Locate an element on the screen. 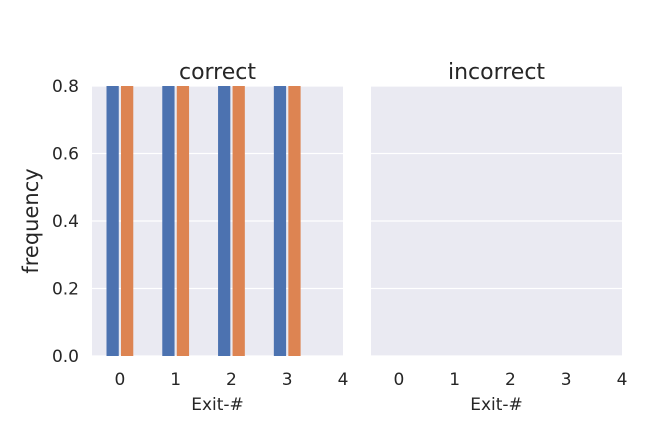 This screenshot has width=648, height=432. y-tick-label: 0.2 is located at coordinates (65, 290).